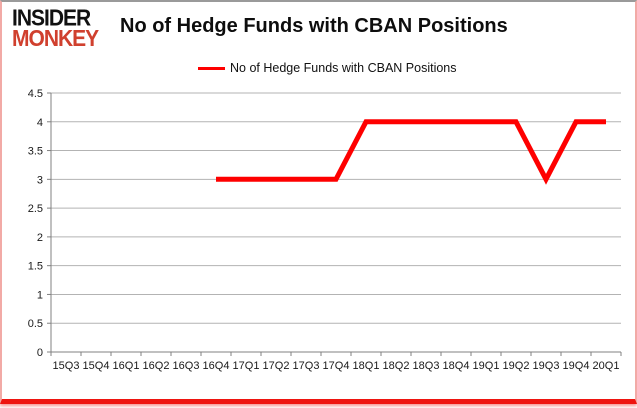  Describe the element at coordinates (40, 180) in the screenshot. I see `y-axis-label: 3` at that location.